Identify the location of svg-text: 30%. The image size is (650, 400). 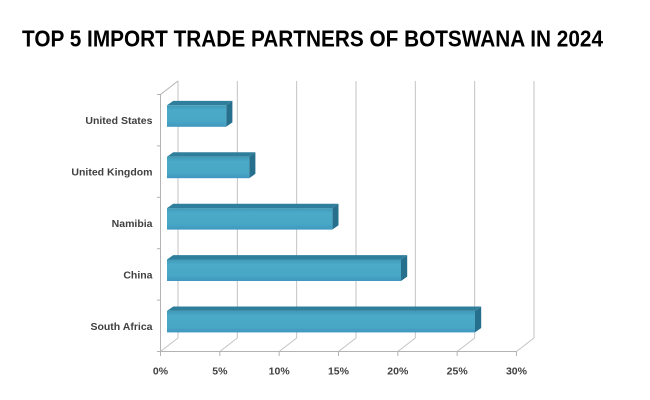
(517, 372).